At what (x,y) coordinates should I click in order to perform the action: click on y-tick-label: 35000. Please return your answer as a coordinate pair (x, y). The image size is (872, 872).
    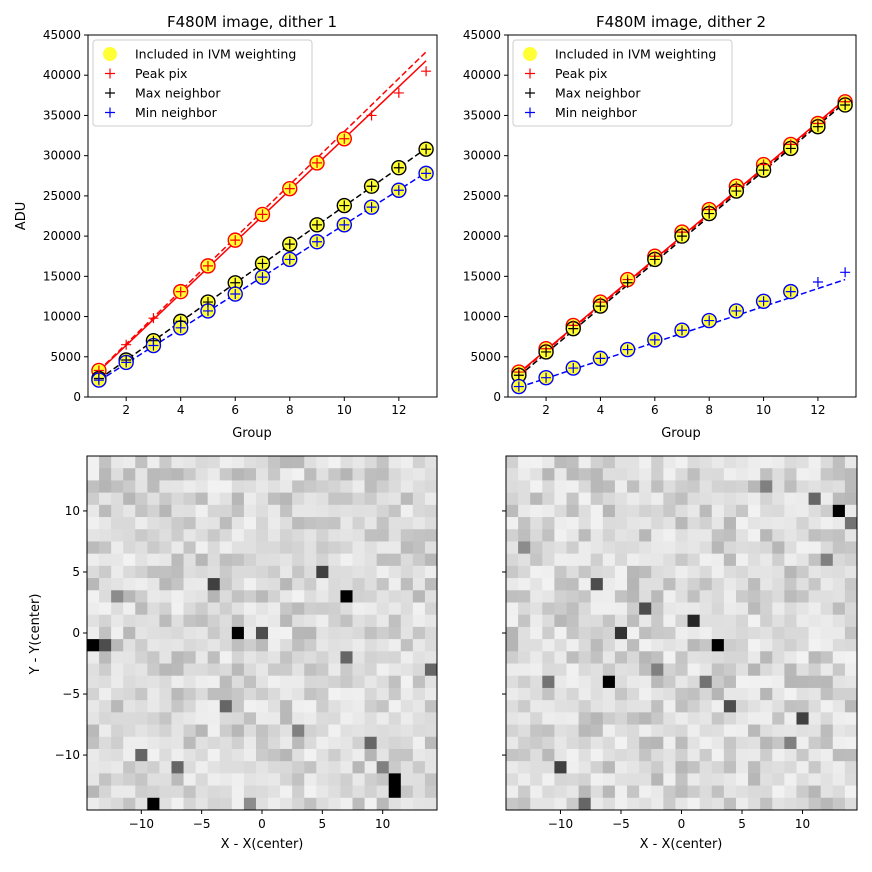
    Looking at the image, I should click on (482, 115).